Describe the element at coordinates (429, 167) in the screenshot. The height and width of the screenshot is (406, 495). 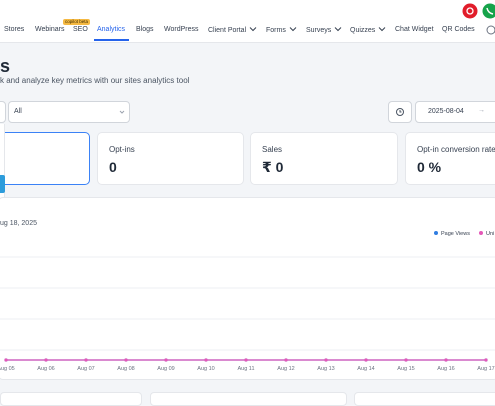
I see `card-value: 0 %` at that location.